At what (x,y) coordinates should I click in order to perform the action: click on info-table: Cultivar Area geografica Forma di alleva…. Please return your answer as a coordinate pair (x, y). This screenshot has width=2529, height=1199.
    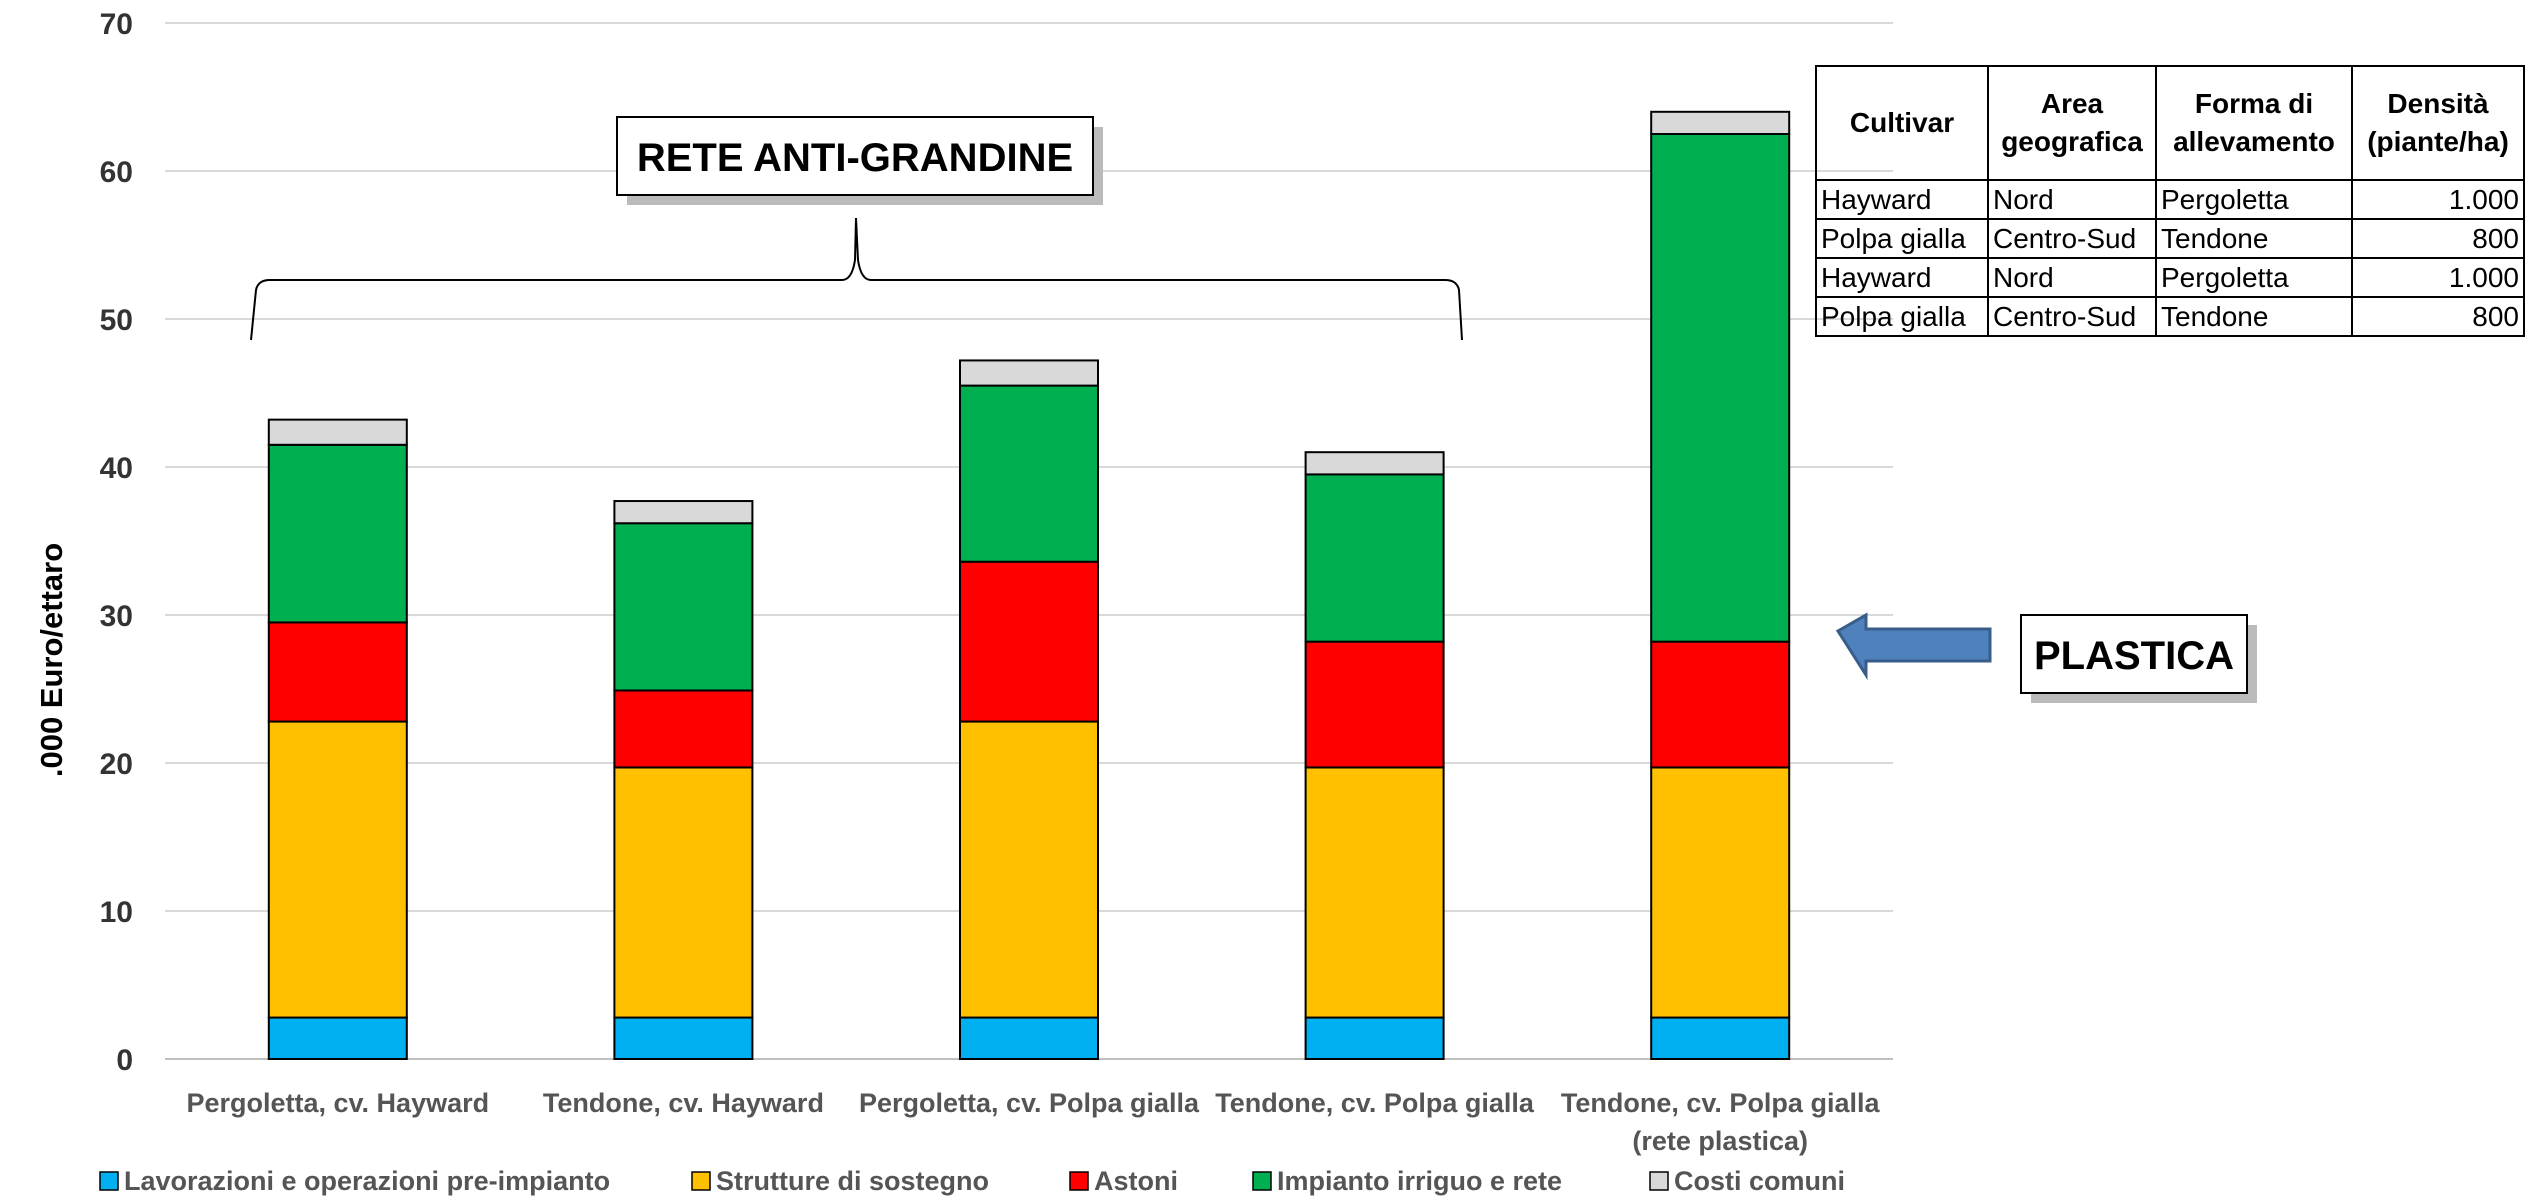
    Looking at the image, I should click on (2170, 201).